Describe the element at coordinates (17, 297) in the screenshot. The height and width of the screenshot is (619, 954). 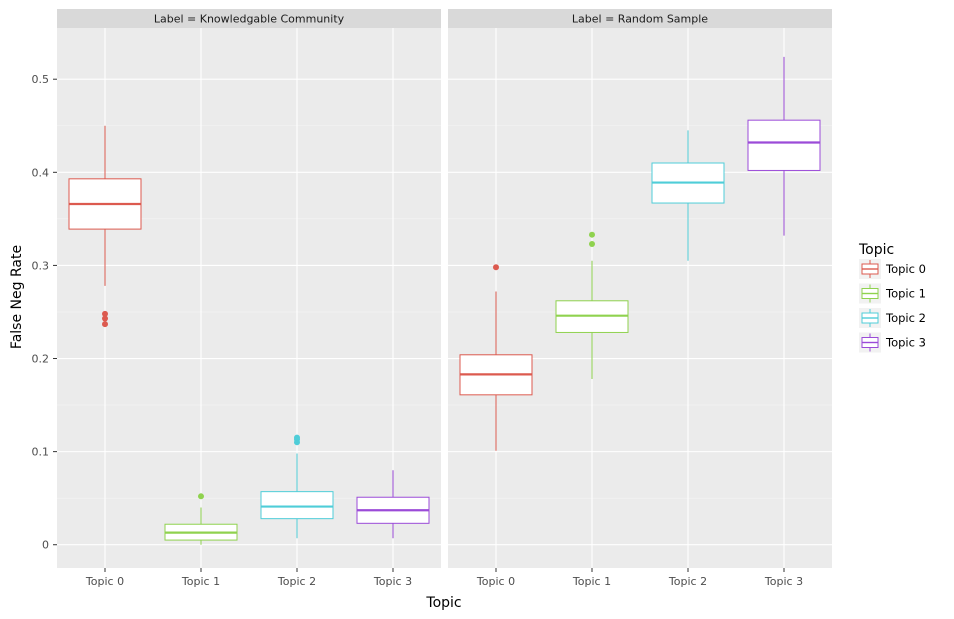
I see `y-axis-title: False Neg Rate` at that location.